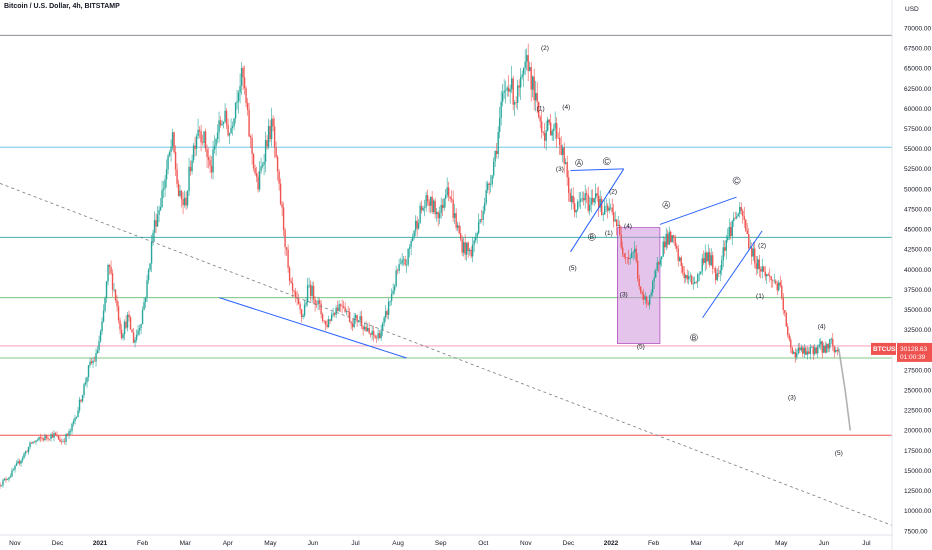  I want to click on y-tick-label: 17500.00, so click(917, 451).